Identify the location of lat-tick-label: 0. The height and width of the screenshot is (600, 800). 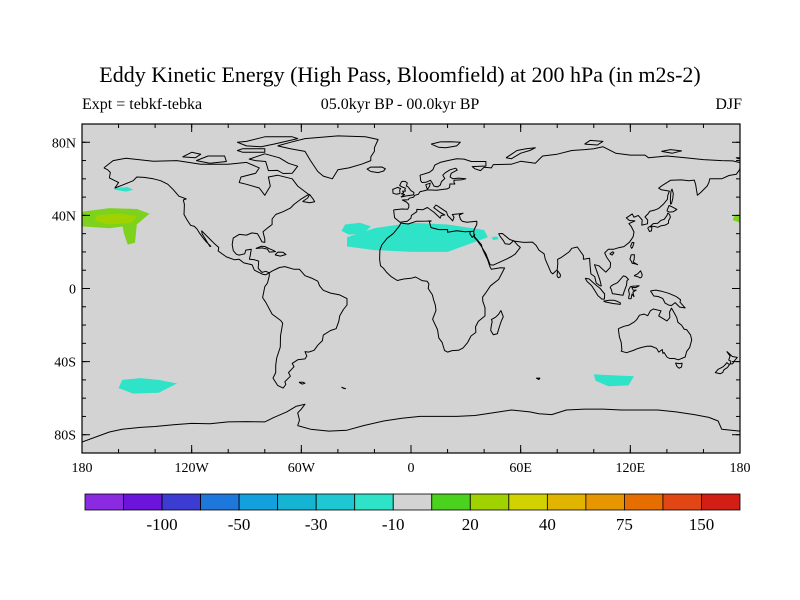
(72, 290).